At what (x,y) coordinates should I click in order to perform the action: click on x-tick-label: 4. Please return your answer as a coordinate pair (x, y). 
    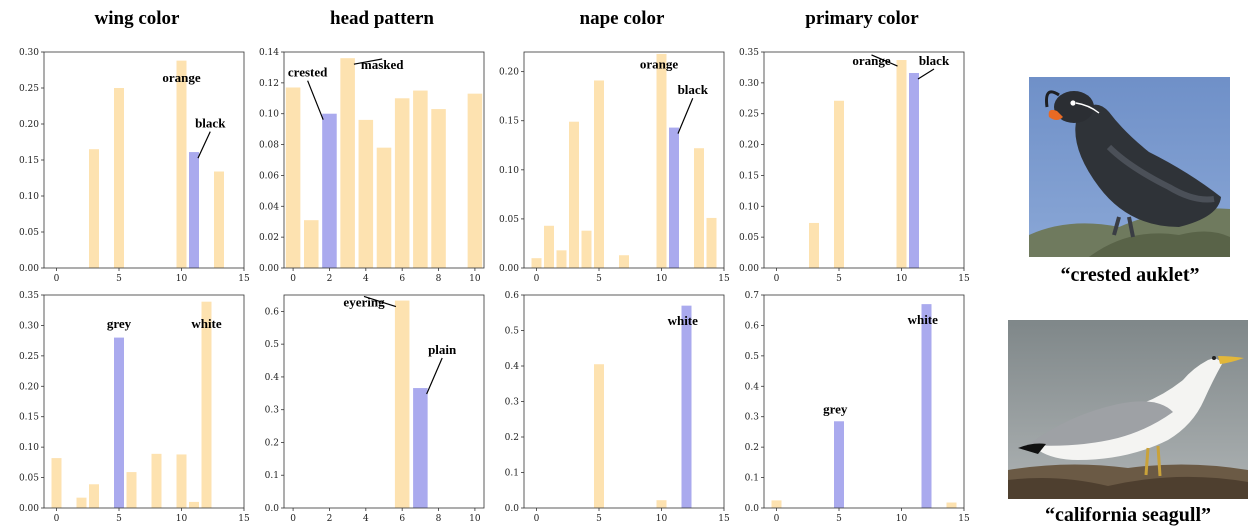
    Looking at the image, I should click on (366, 519).